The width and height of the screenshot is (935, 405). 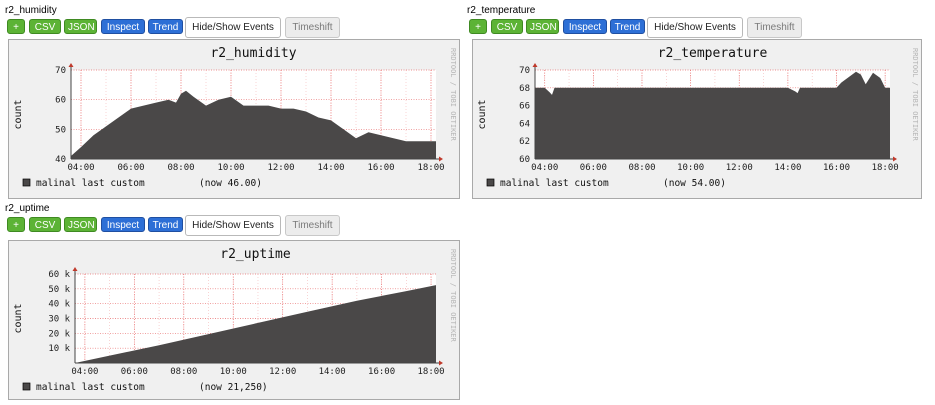 I want to click on chart-title: r2_uptime, so click(x=255, y=254).